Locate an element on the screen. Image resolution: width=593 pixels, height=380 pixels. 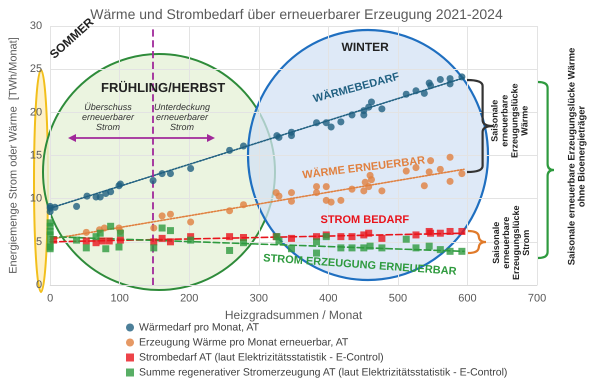
y-axis-title: Energiemenge Strom oder Wärme [TWh/Monat] is located at coordinates (14, 155).